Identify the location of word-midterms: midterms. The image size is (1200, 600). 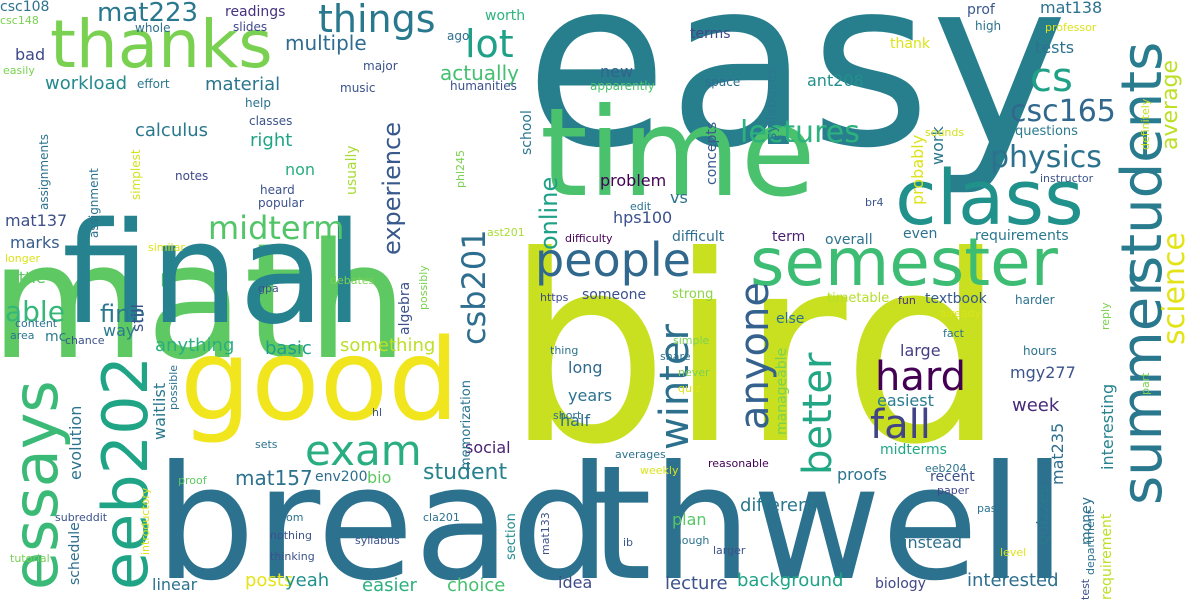
(913, 450).